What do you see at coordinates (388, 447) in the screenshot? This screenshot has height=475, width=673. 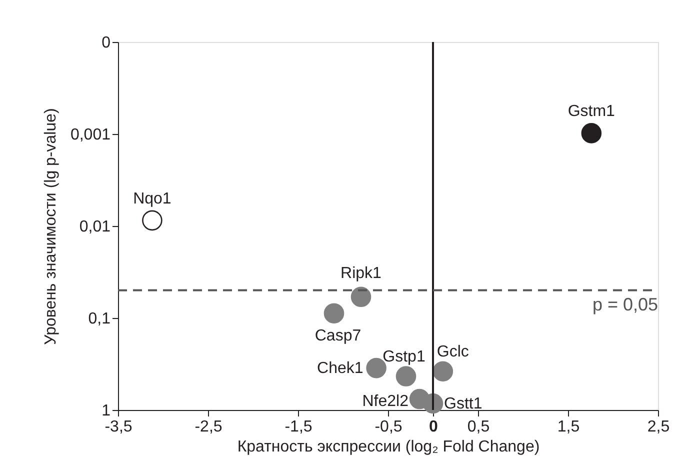 I see `x-axis-title: Кратность экспрессии (log₂ Fold Change)` at bounding box center [388, 447].